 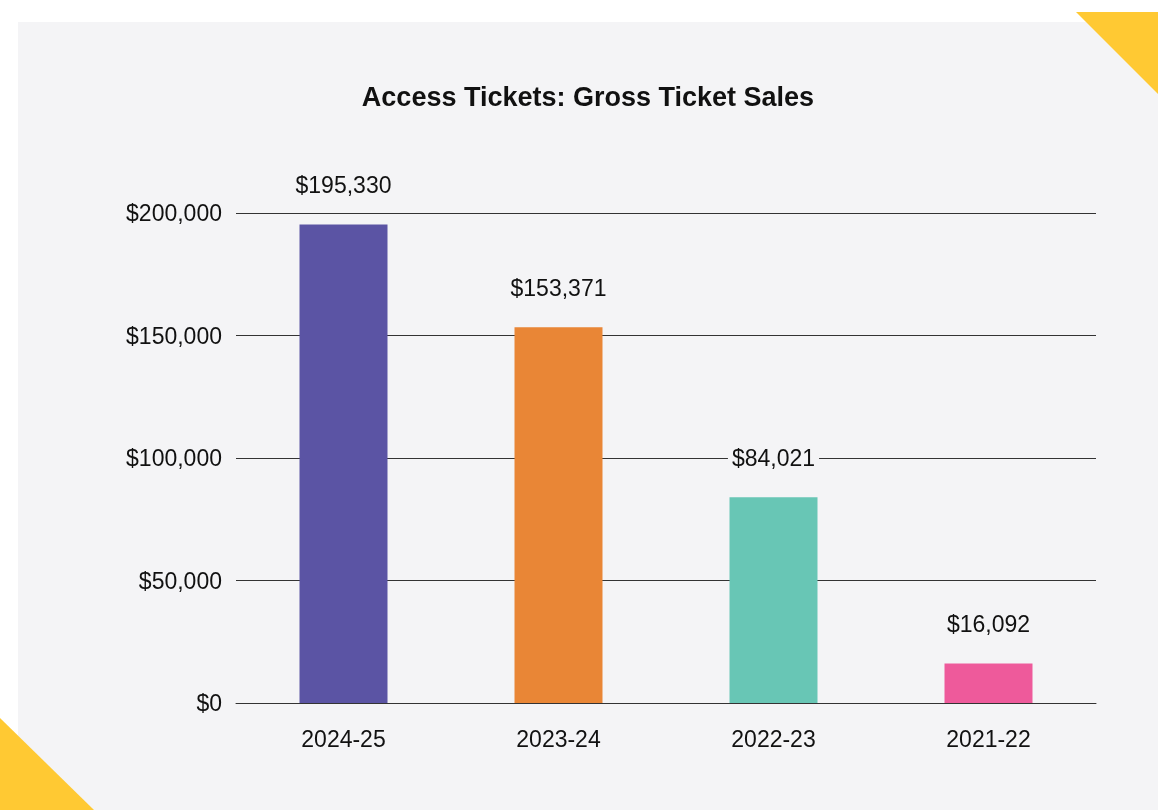 I want to click on x-tick-label: 2024-25, so click(x=343, y=738).